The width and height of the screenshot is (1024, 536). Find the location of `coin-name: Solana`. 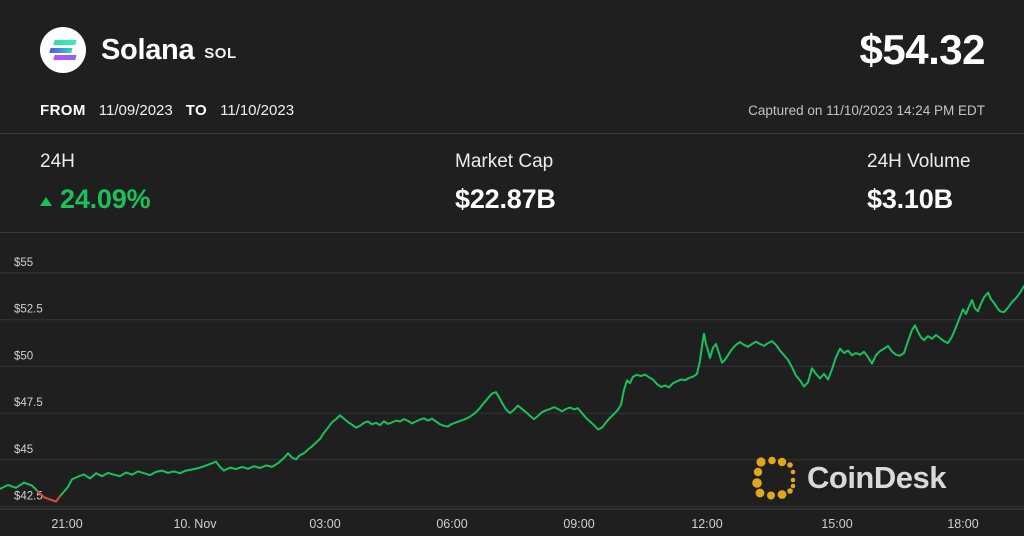

coin-name: Solana is located at coordinates (148, 49).